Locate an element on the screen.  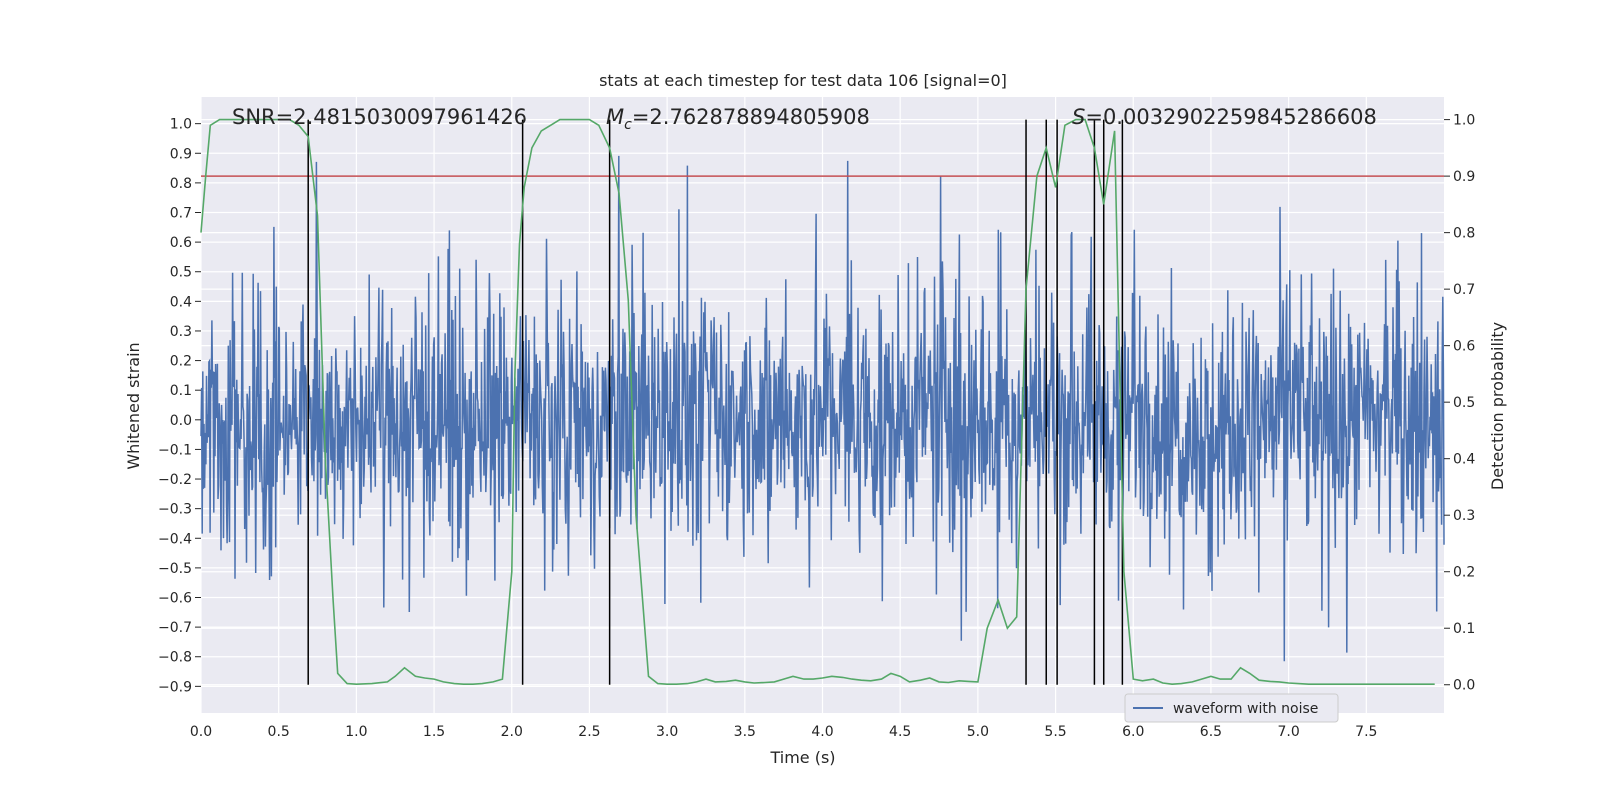
s-value: =0.0032902259845286608 is located at coordinates (1231, 117).